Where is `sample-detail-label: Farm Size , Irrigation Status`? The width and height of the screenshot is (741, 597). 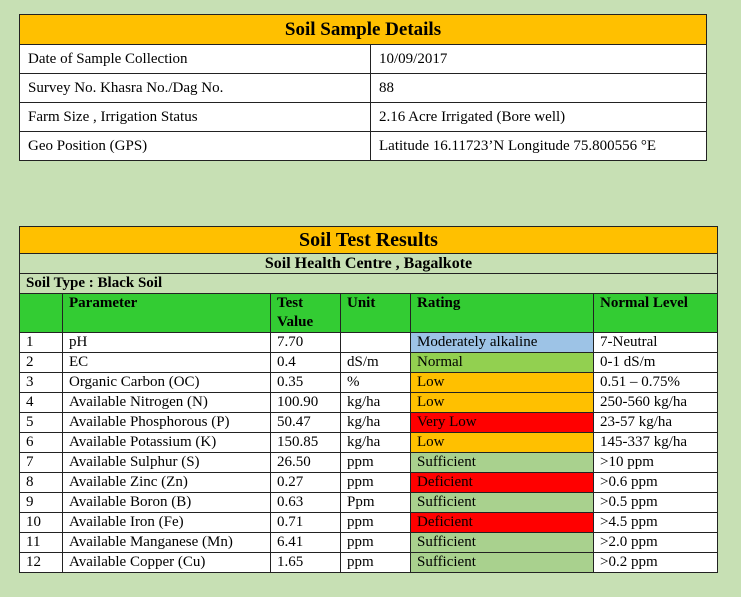
sample-detail-label: Farm Size , Irrigation Status is located at coordinates (195, 117).